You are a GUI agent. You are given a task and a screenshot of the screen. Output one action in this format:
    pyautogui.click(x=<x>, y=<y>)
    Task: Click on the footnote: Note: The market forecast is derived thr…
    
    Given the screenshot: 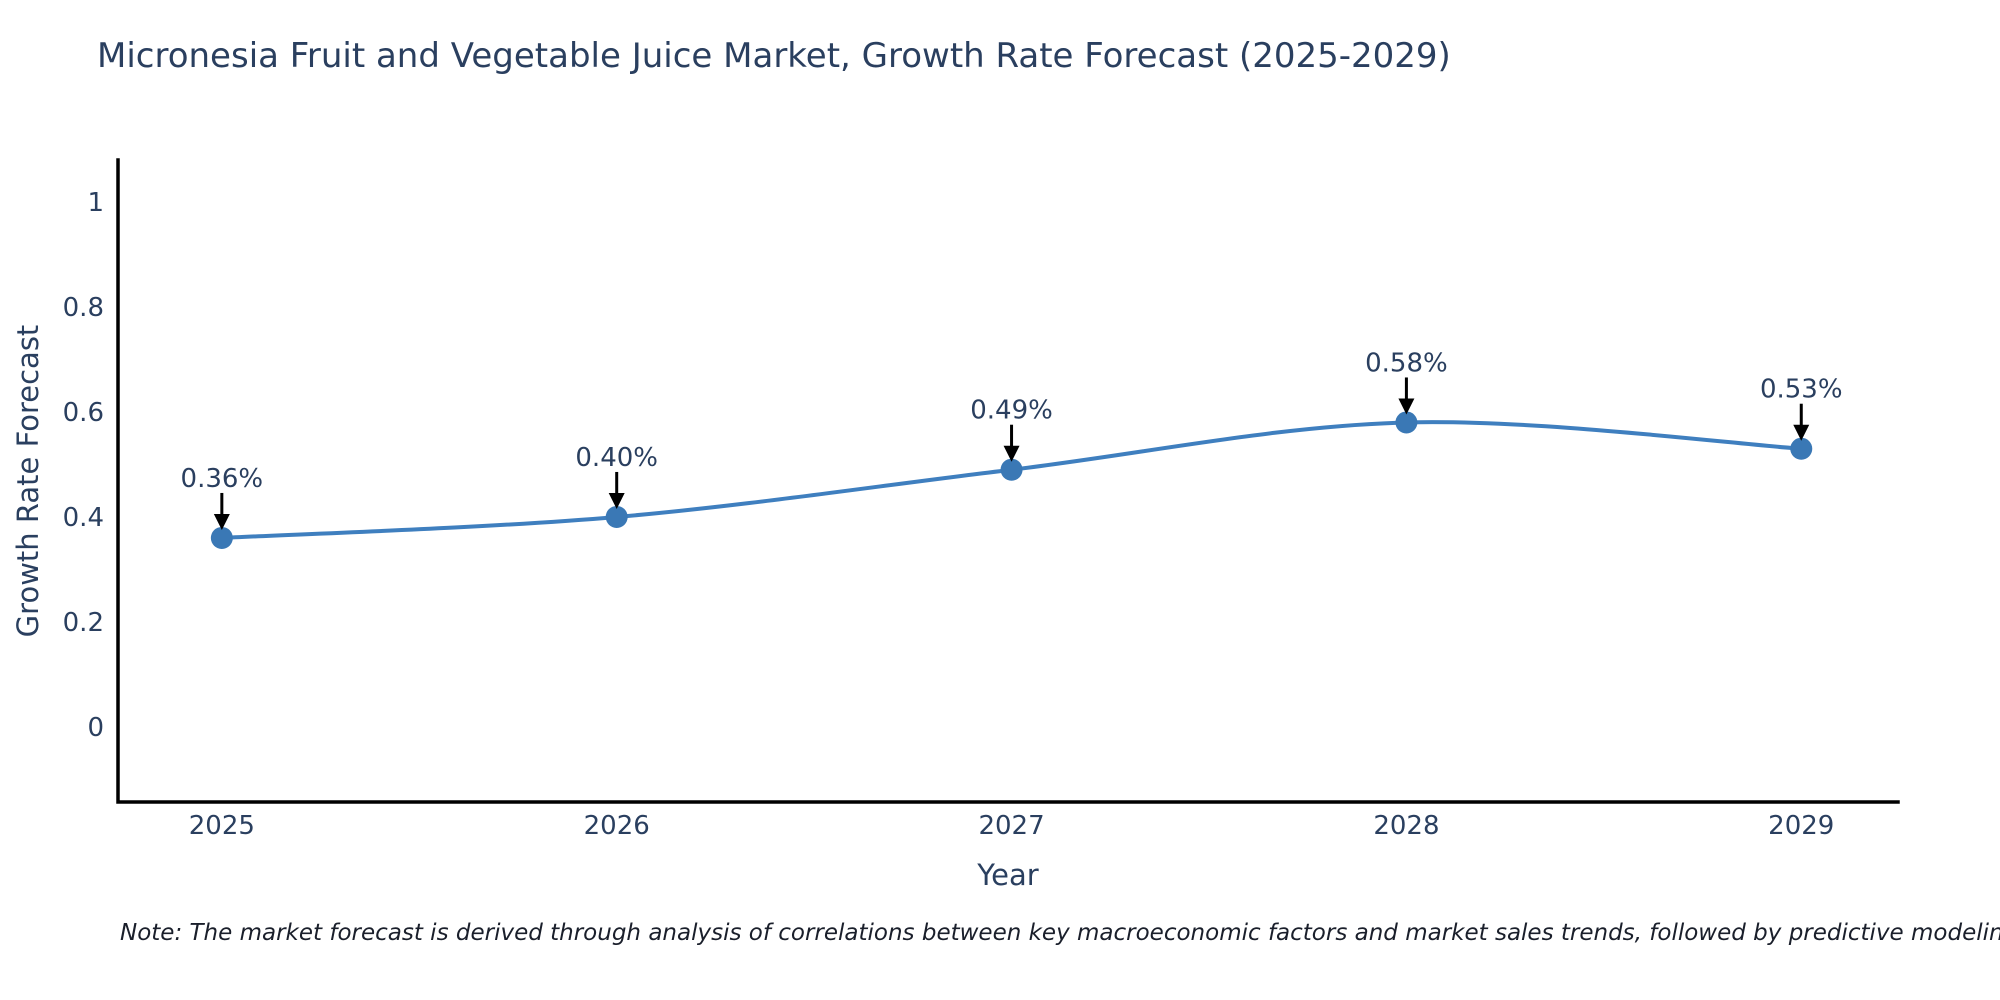 What is the action you would take?
    pyautogui.click(x=1060, y=933)
    